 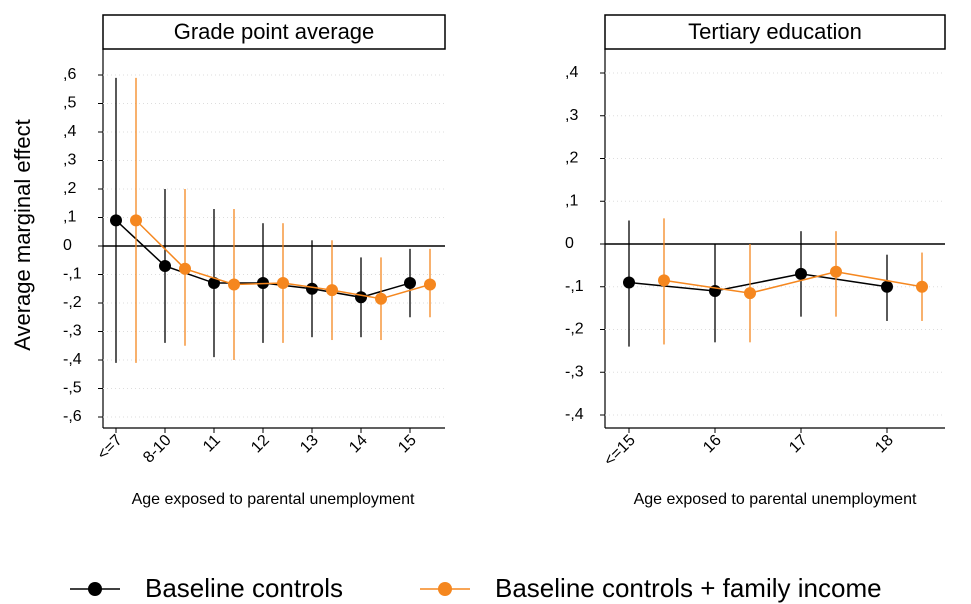 What do you see at coordinates (712, 444) in the screenshot?
I see `x-tick-label: 16` at bounding box center [712, 444].